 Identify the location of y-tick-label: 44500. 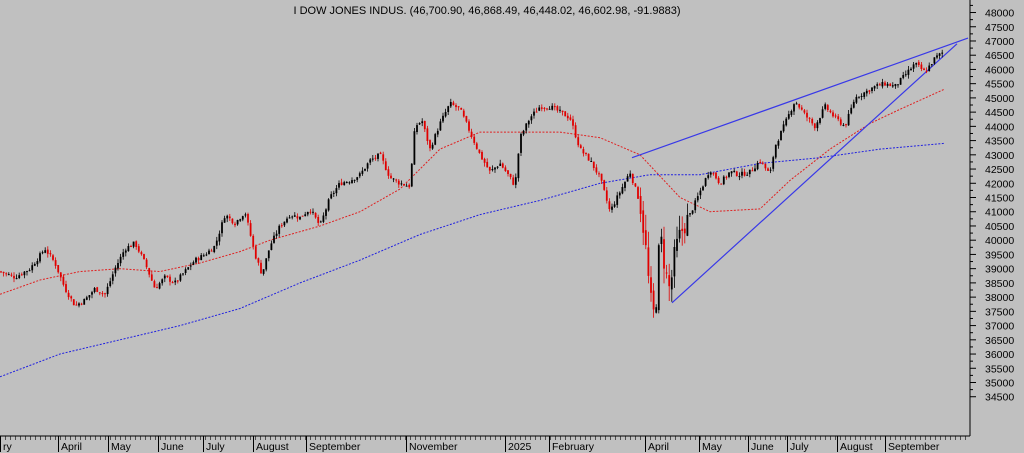
(999, 113).